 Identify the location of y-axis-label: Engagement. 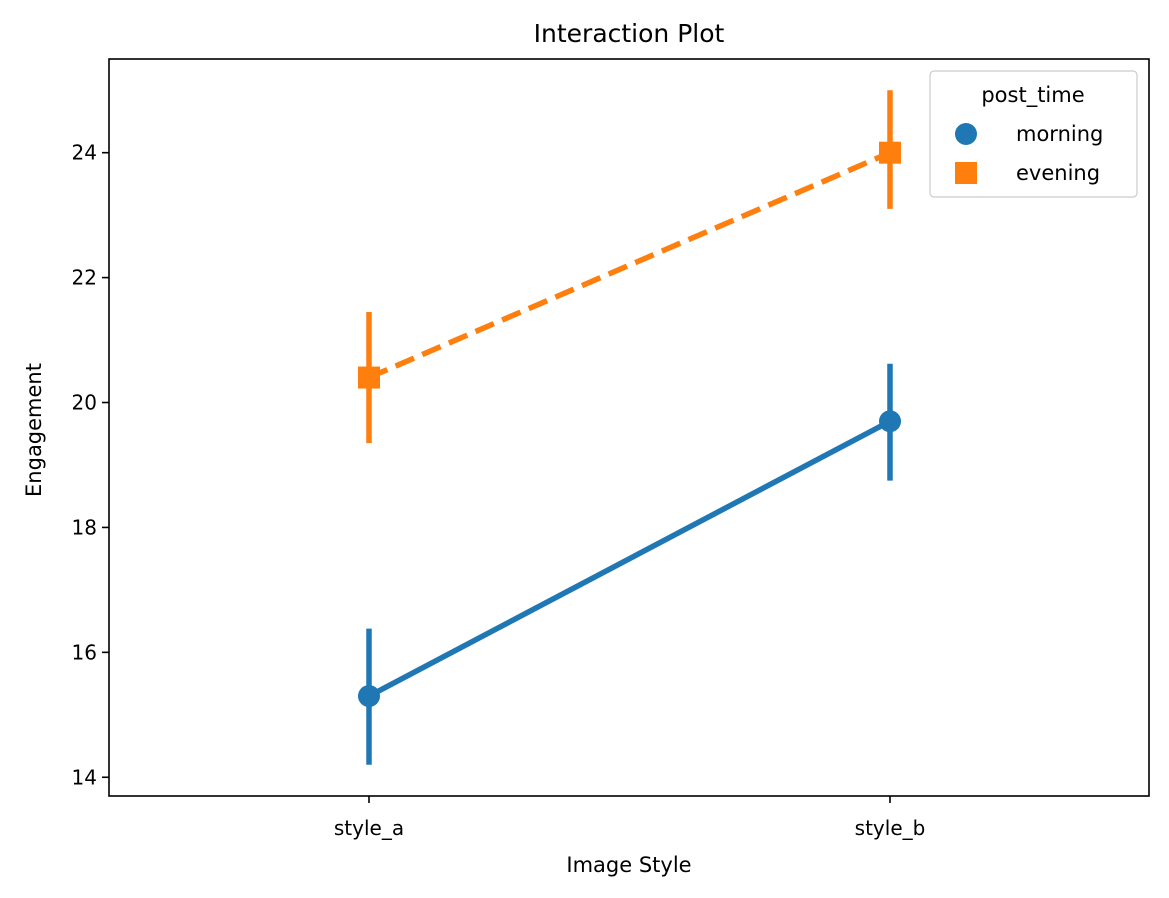
(34, 430).